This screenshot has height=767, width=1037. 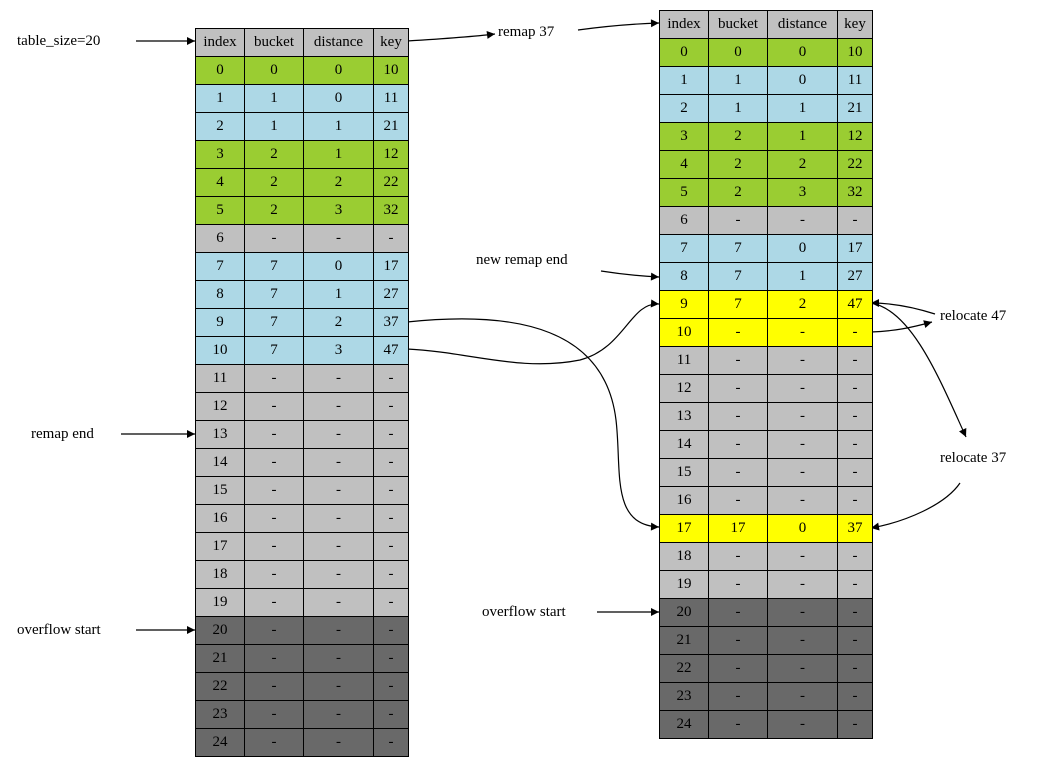 I want to click on table-row: 9 7 2 37, so click(x=302, y=322).